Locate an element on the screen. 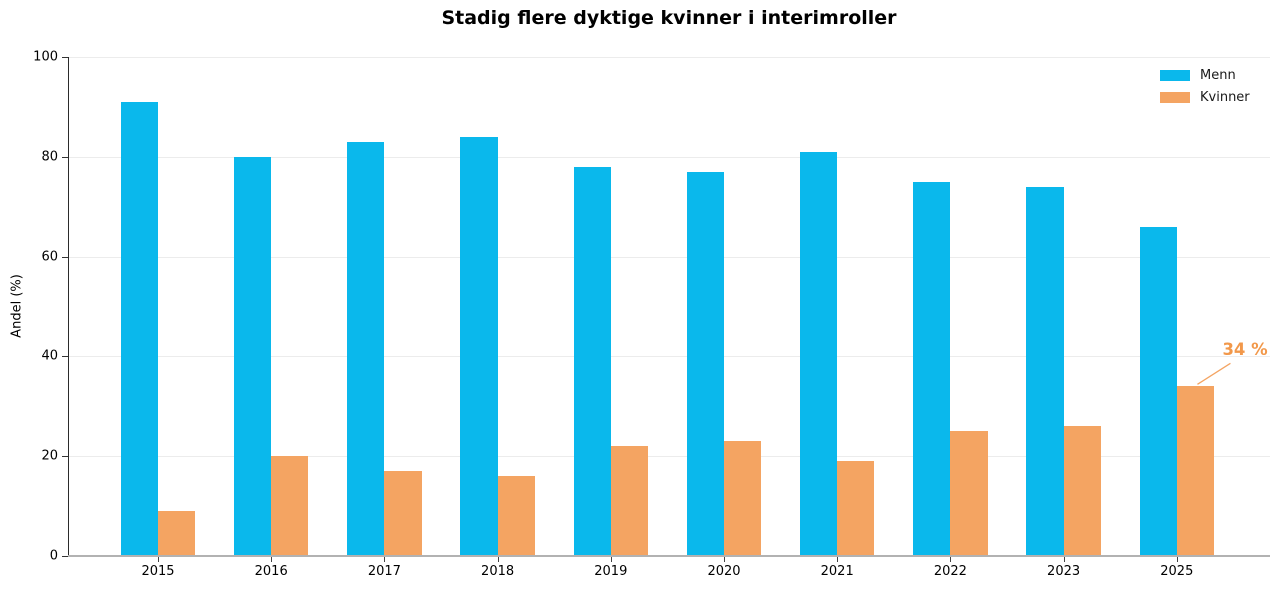  bar-menn-2022 is located at coordinates (932, 368).